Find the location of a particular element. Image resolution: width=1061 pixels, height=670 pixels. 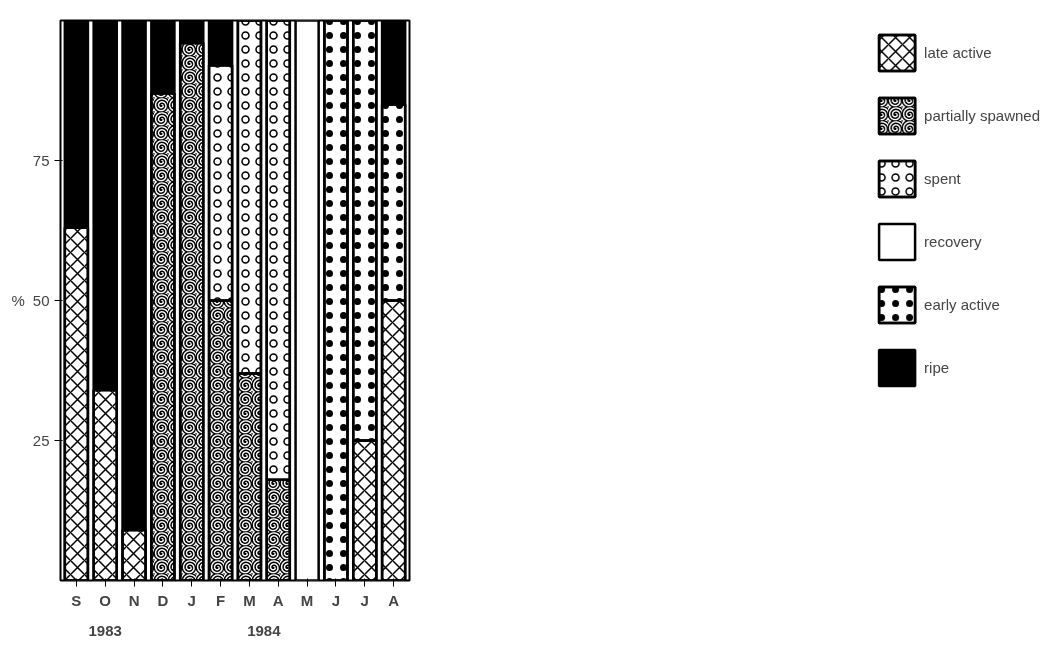

y-tick-label: 25 is located at coordinates (41, 440).